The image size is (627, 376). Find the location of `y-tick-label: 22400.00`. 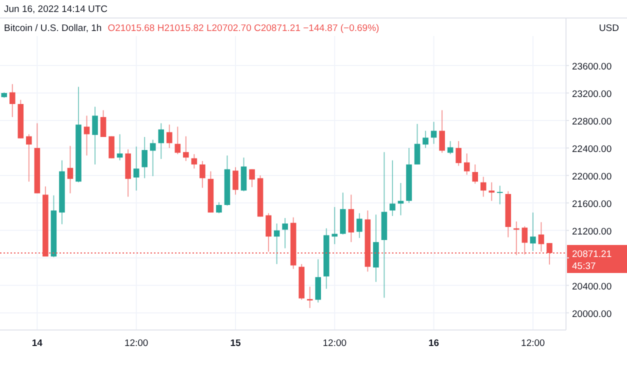

y-tick-label: 22400.00 is located at coordinates (592, 149).